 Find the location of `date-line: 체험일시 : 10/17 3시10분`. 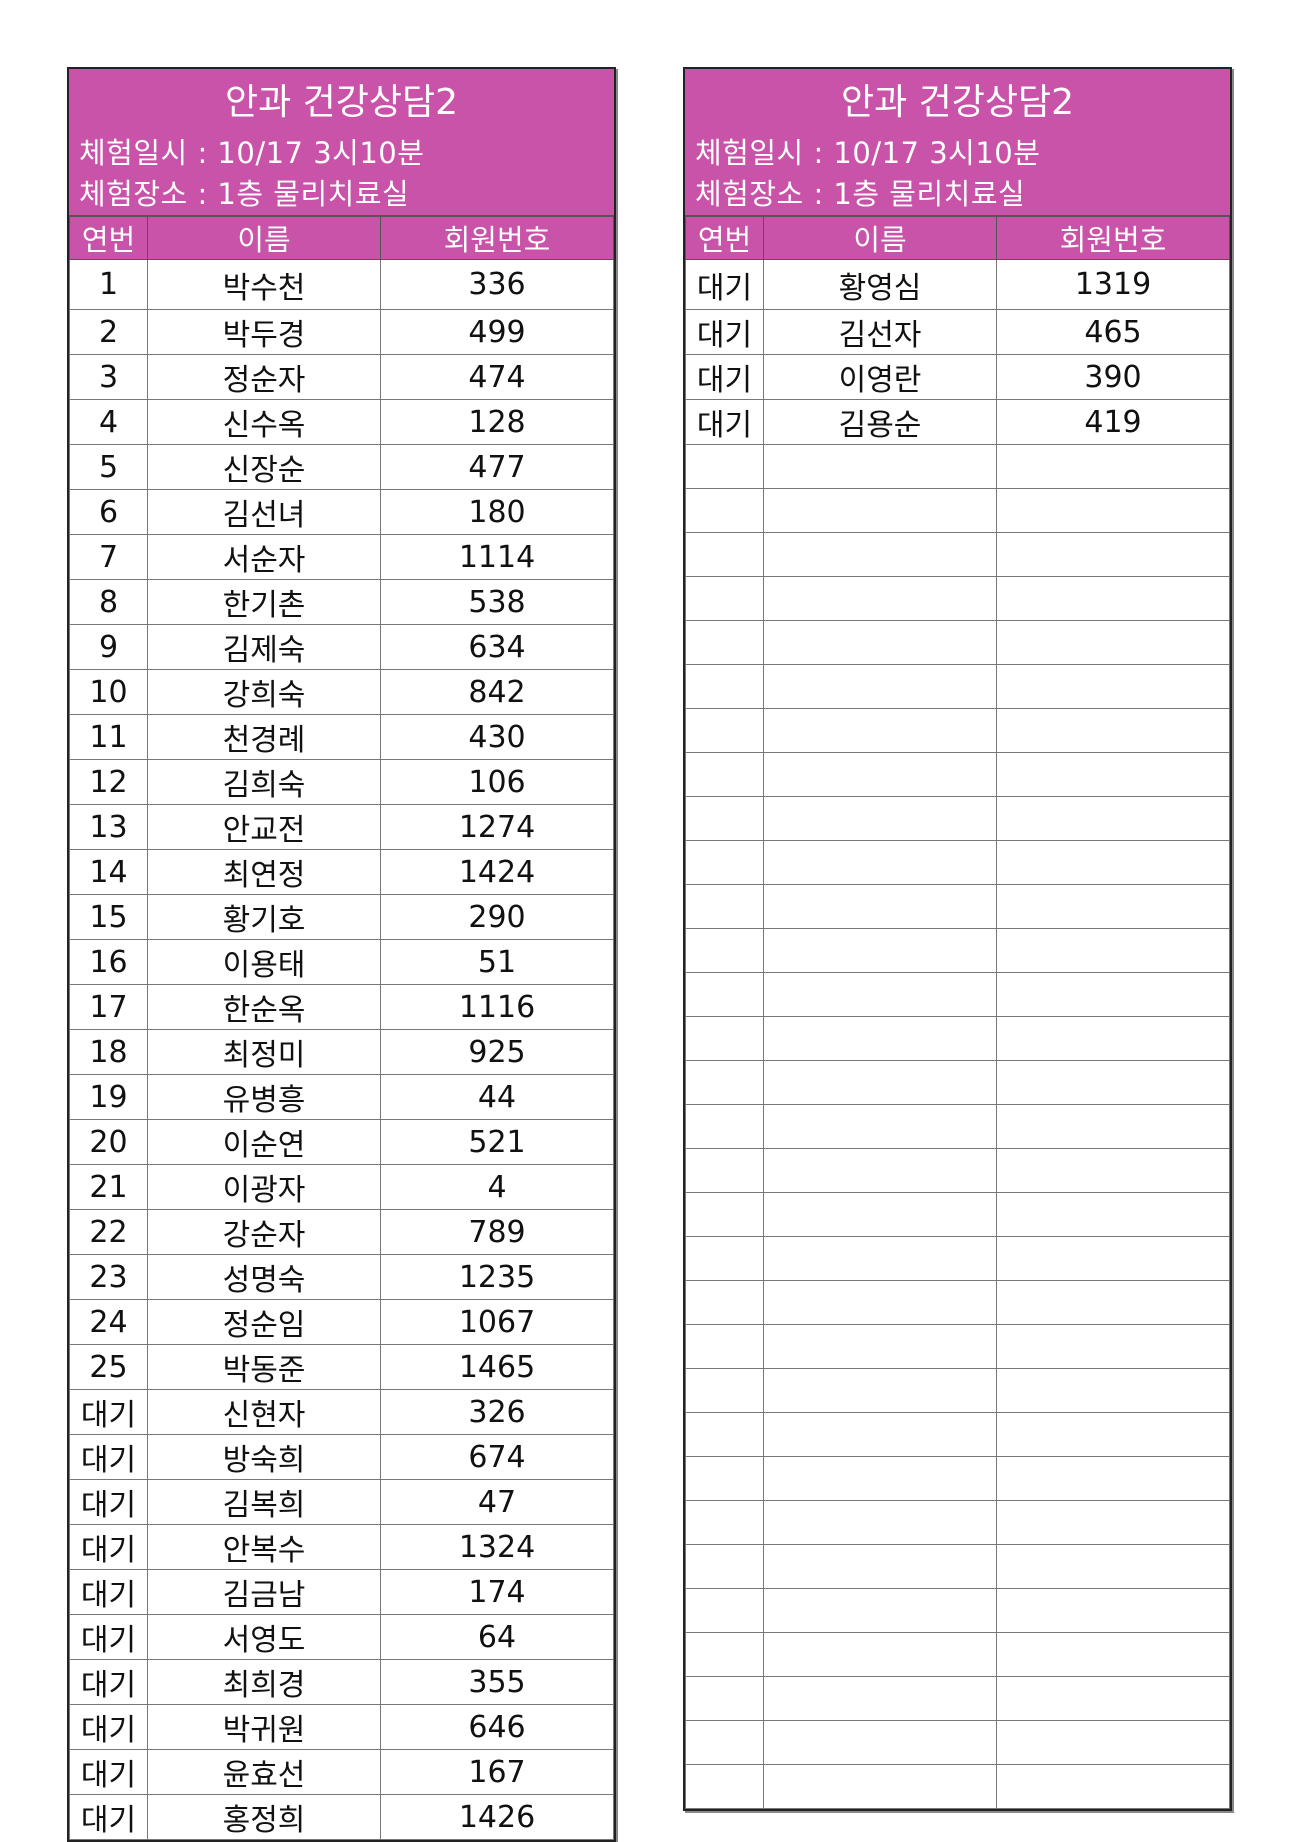

date-line: 체험일시 : 10/17 3시10분 is located at coordinates (252, 153).